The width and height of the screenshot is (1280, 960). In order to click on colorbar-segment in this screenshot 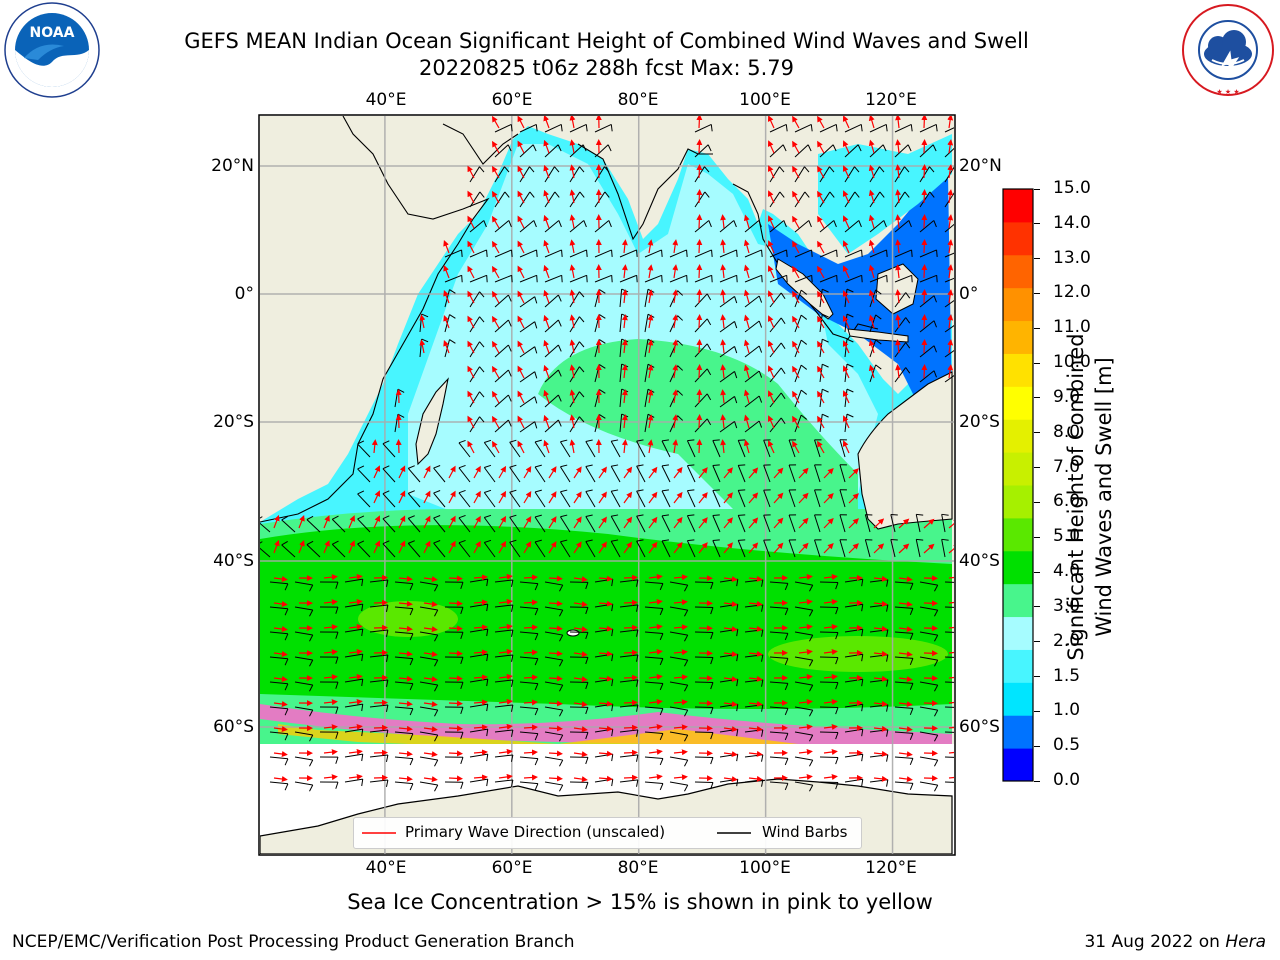, I will do `click(1018, 502)`.